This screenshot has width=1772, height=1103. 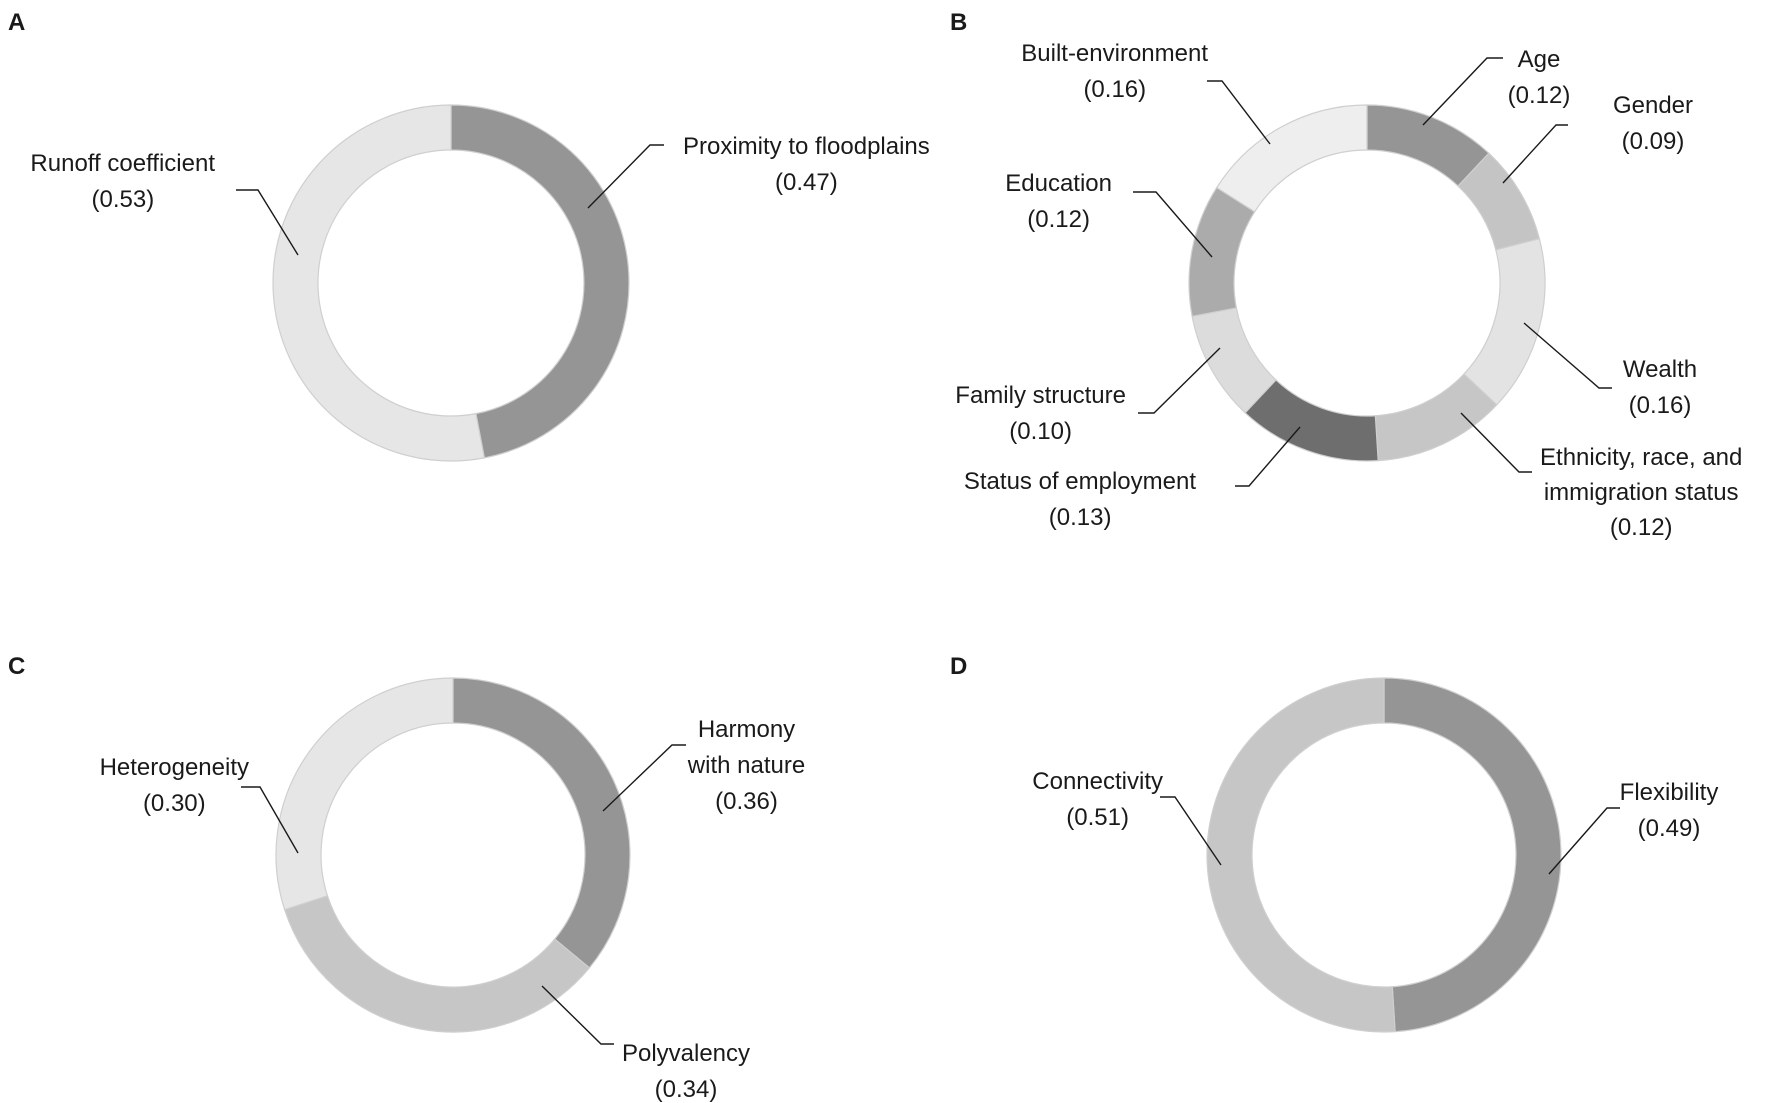 I want to click on donut-chart-d: D Flexibility (0.49) Connectivity (0.51), so click(x=1334, y=843).